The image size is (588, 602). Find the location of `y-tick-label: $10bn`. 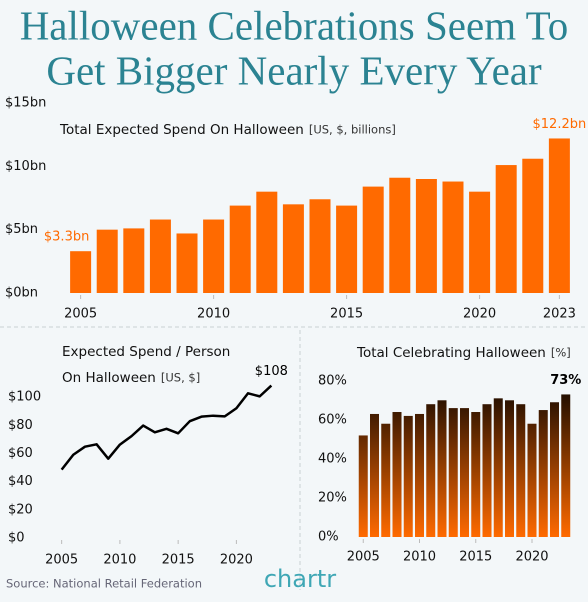

y-tick-label: $10bn is located at coordinates (25, 166).